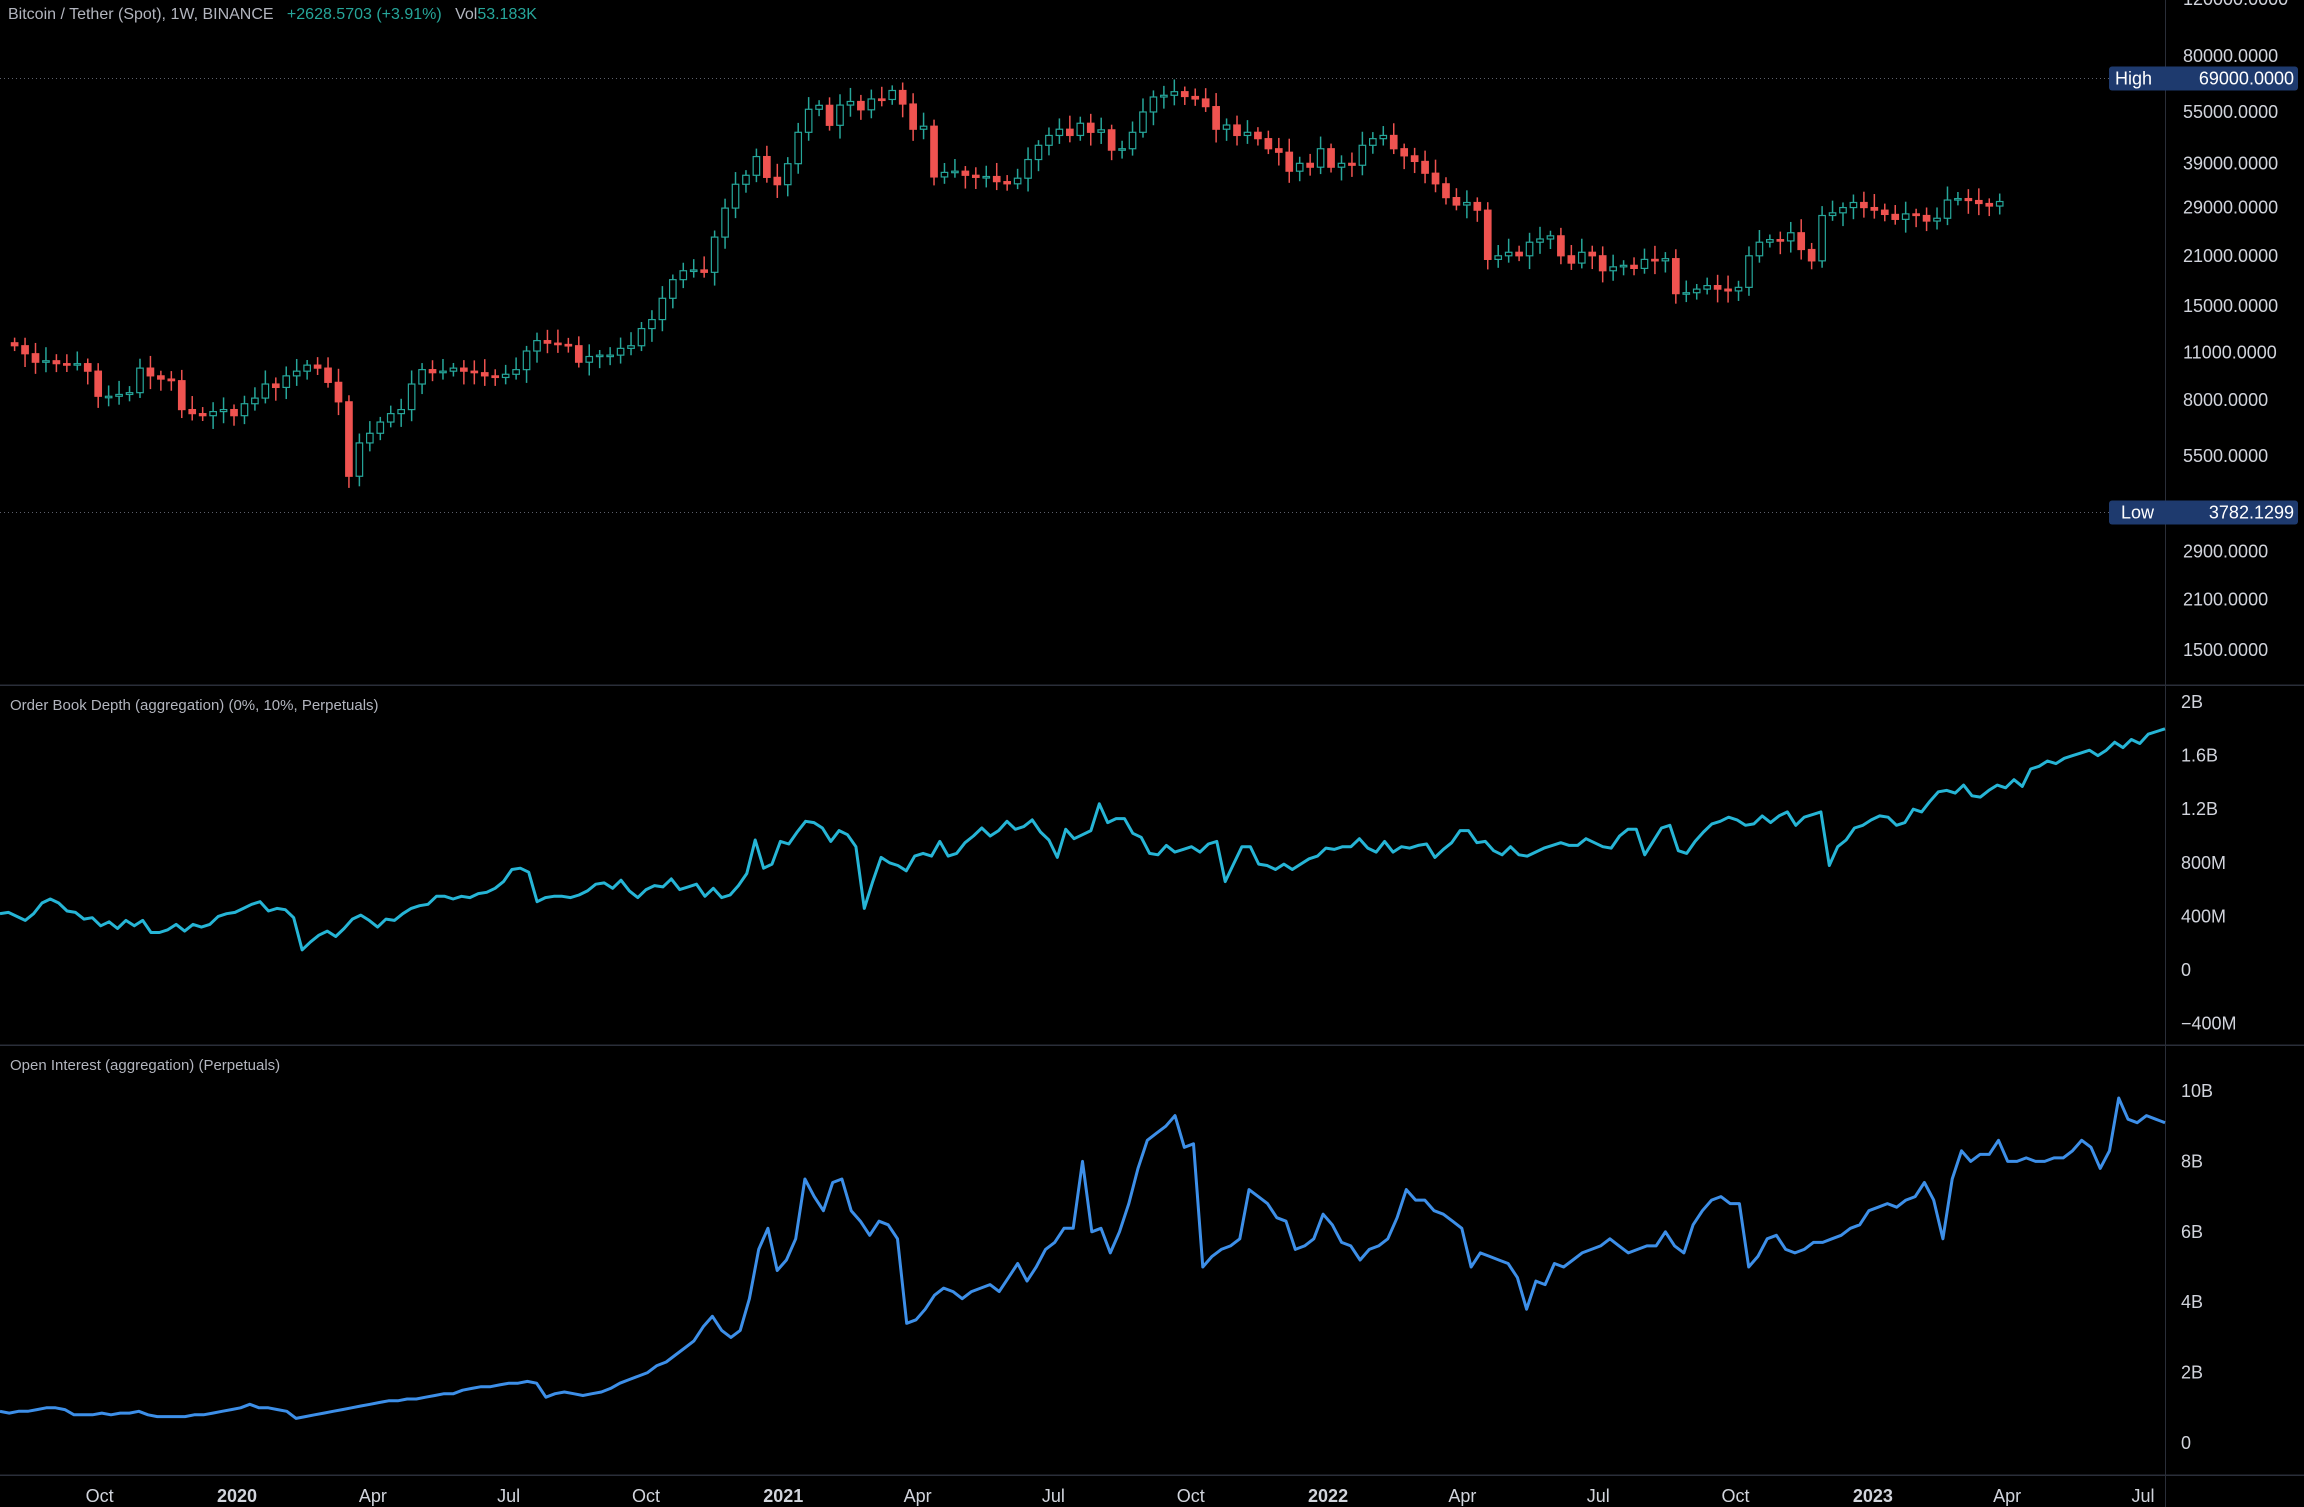 The image size is (2304, 1507). Describe the element at coordinates (2192, 1161) in the screenshot. I see `oi-tick-label: 8B` at that location.